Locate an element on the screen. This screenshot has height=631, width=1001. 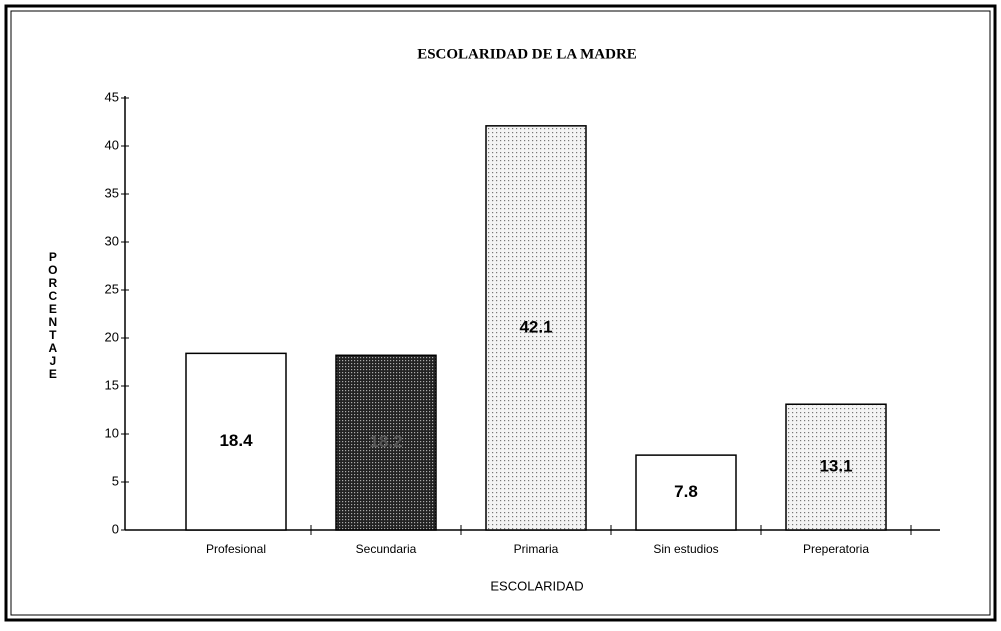
y-tick-label: 20 is located at coordinates (112, 336).